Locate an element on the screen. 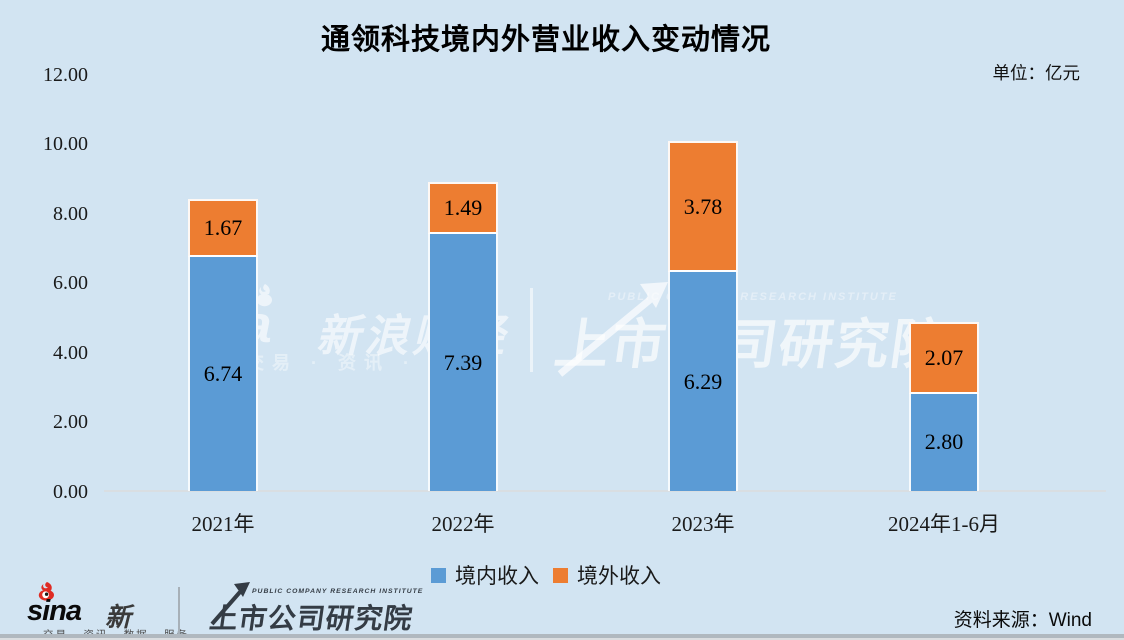  data-source-label: 资料来源：Wind is located at coordinates (1022, 620).